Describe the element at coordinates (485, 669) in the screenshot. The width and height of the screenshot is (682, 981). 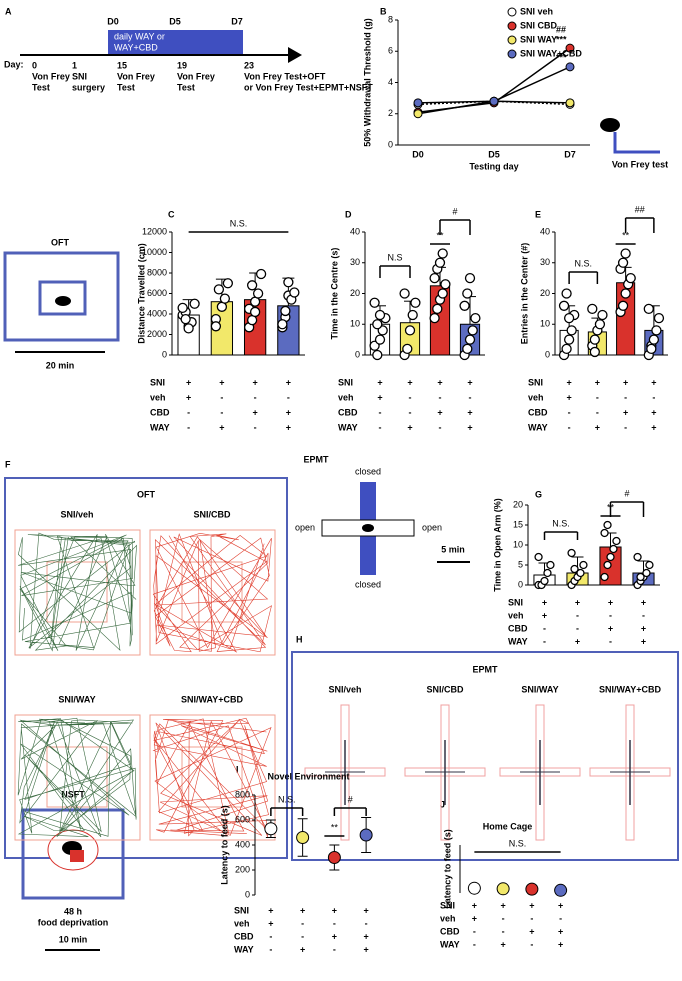
I see `panel-title: EPMT` at that location.